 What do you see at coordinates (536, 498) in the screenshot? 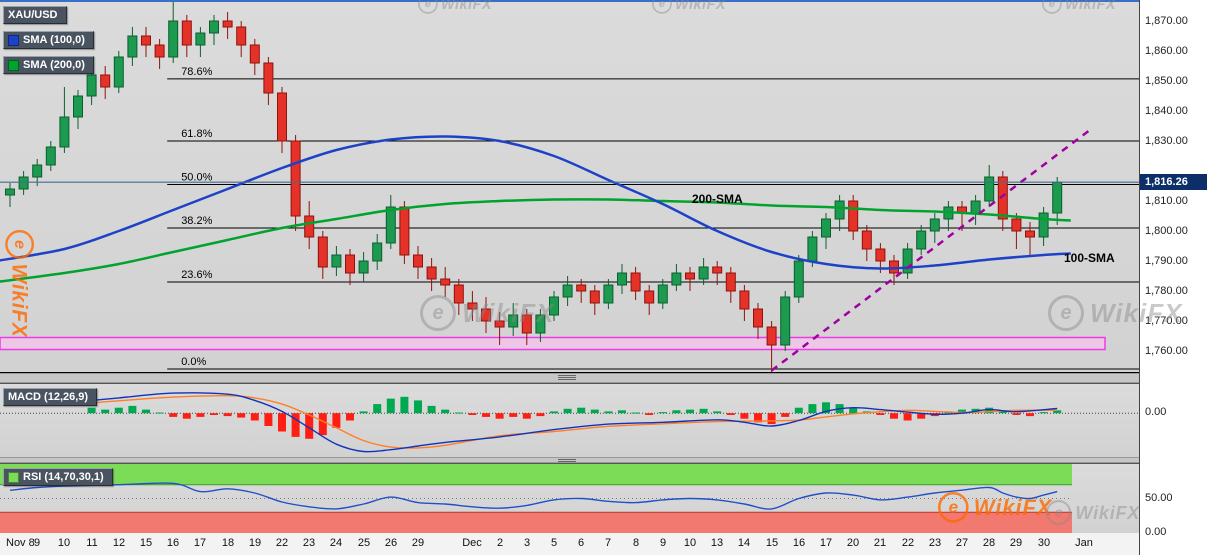
I see `rsi-canvas` at bounding box center [536, 498].